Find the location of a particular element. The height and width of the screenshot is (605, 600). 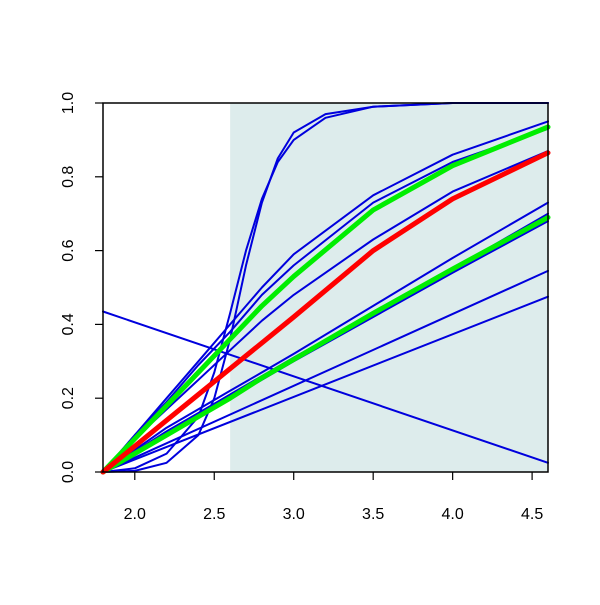

y-tick-label: 1.0 is located at coordinates (68, 103).